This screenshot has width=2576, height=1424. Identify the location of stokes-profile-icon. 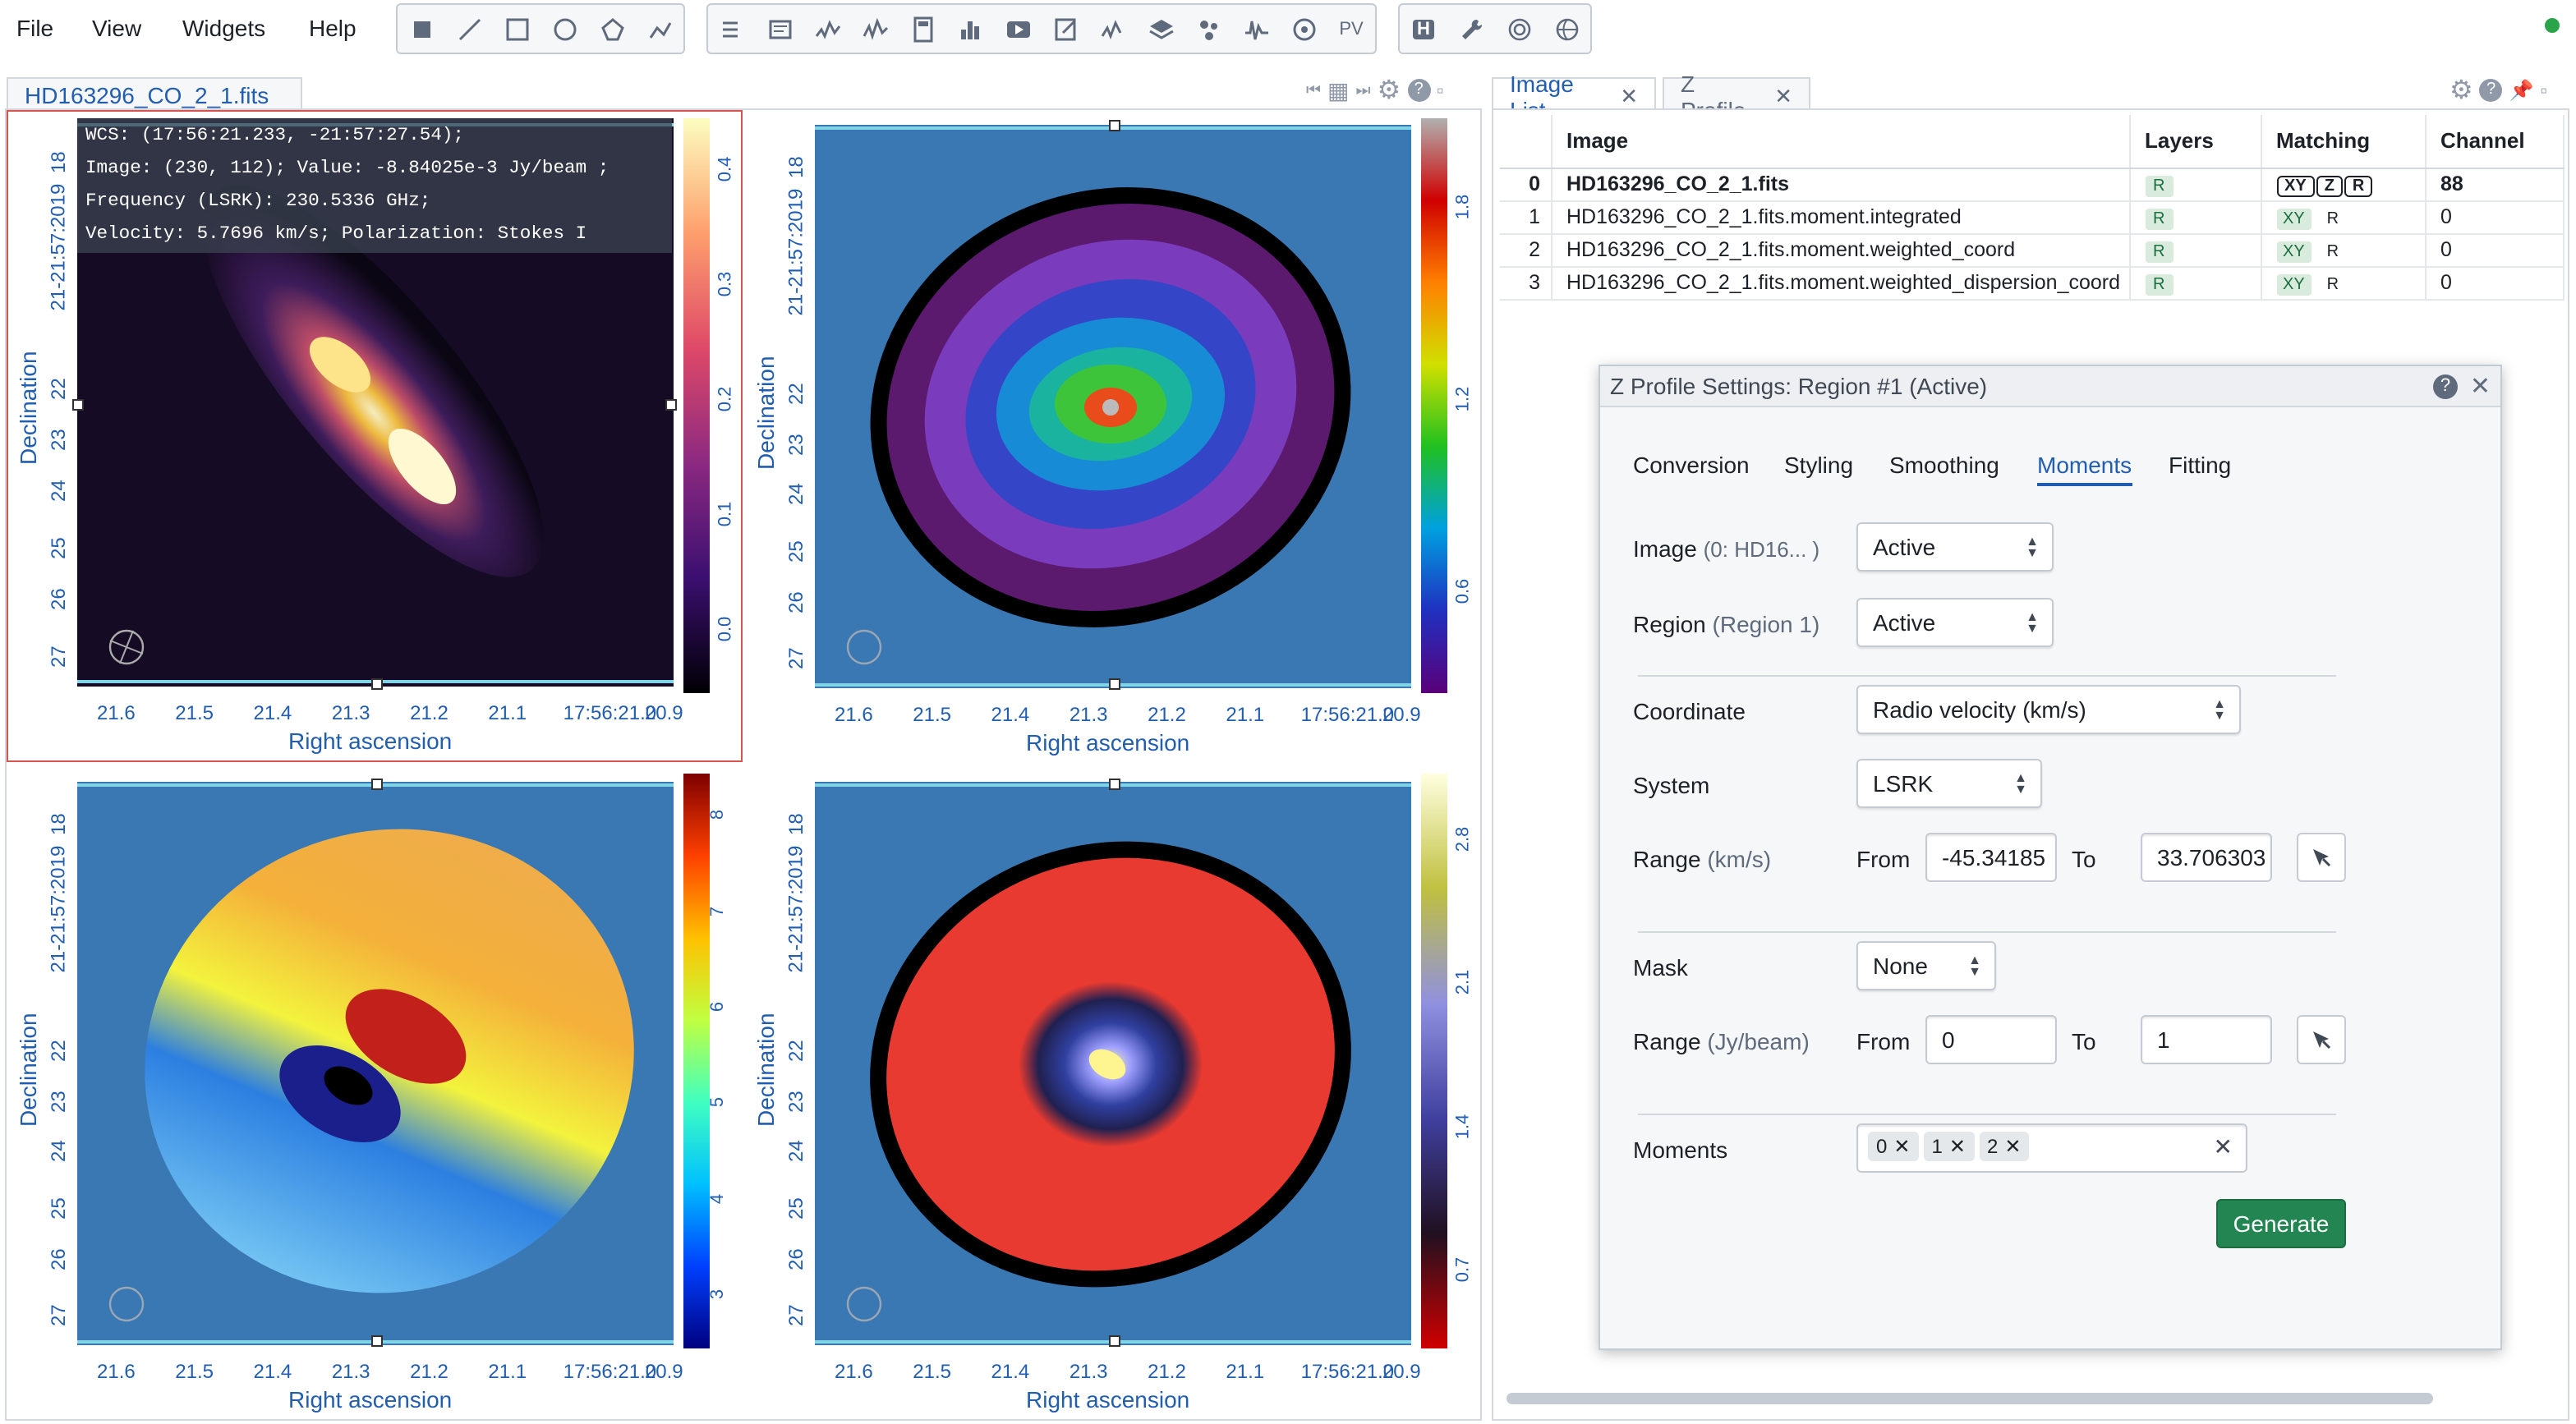
(1113, 29).